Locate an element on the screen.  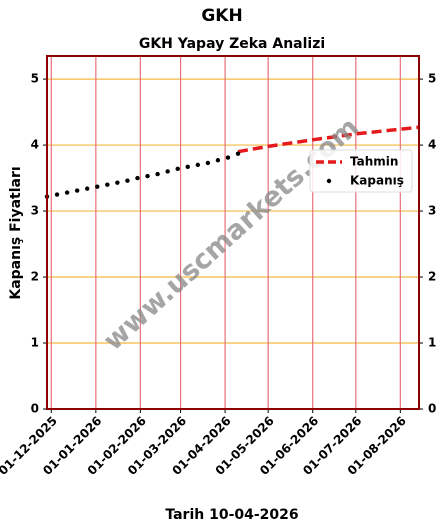
y-tick-label: 5 is located at coordinates (35, 79).